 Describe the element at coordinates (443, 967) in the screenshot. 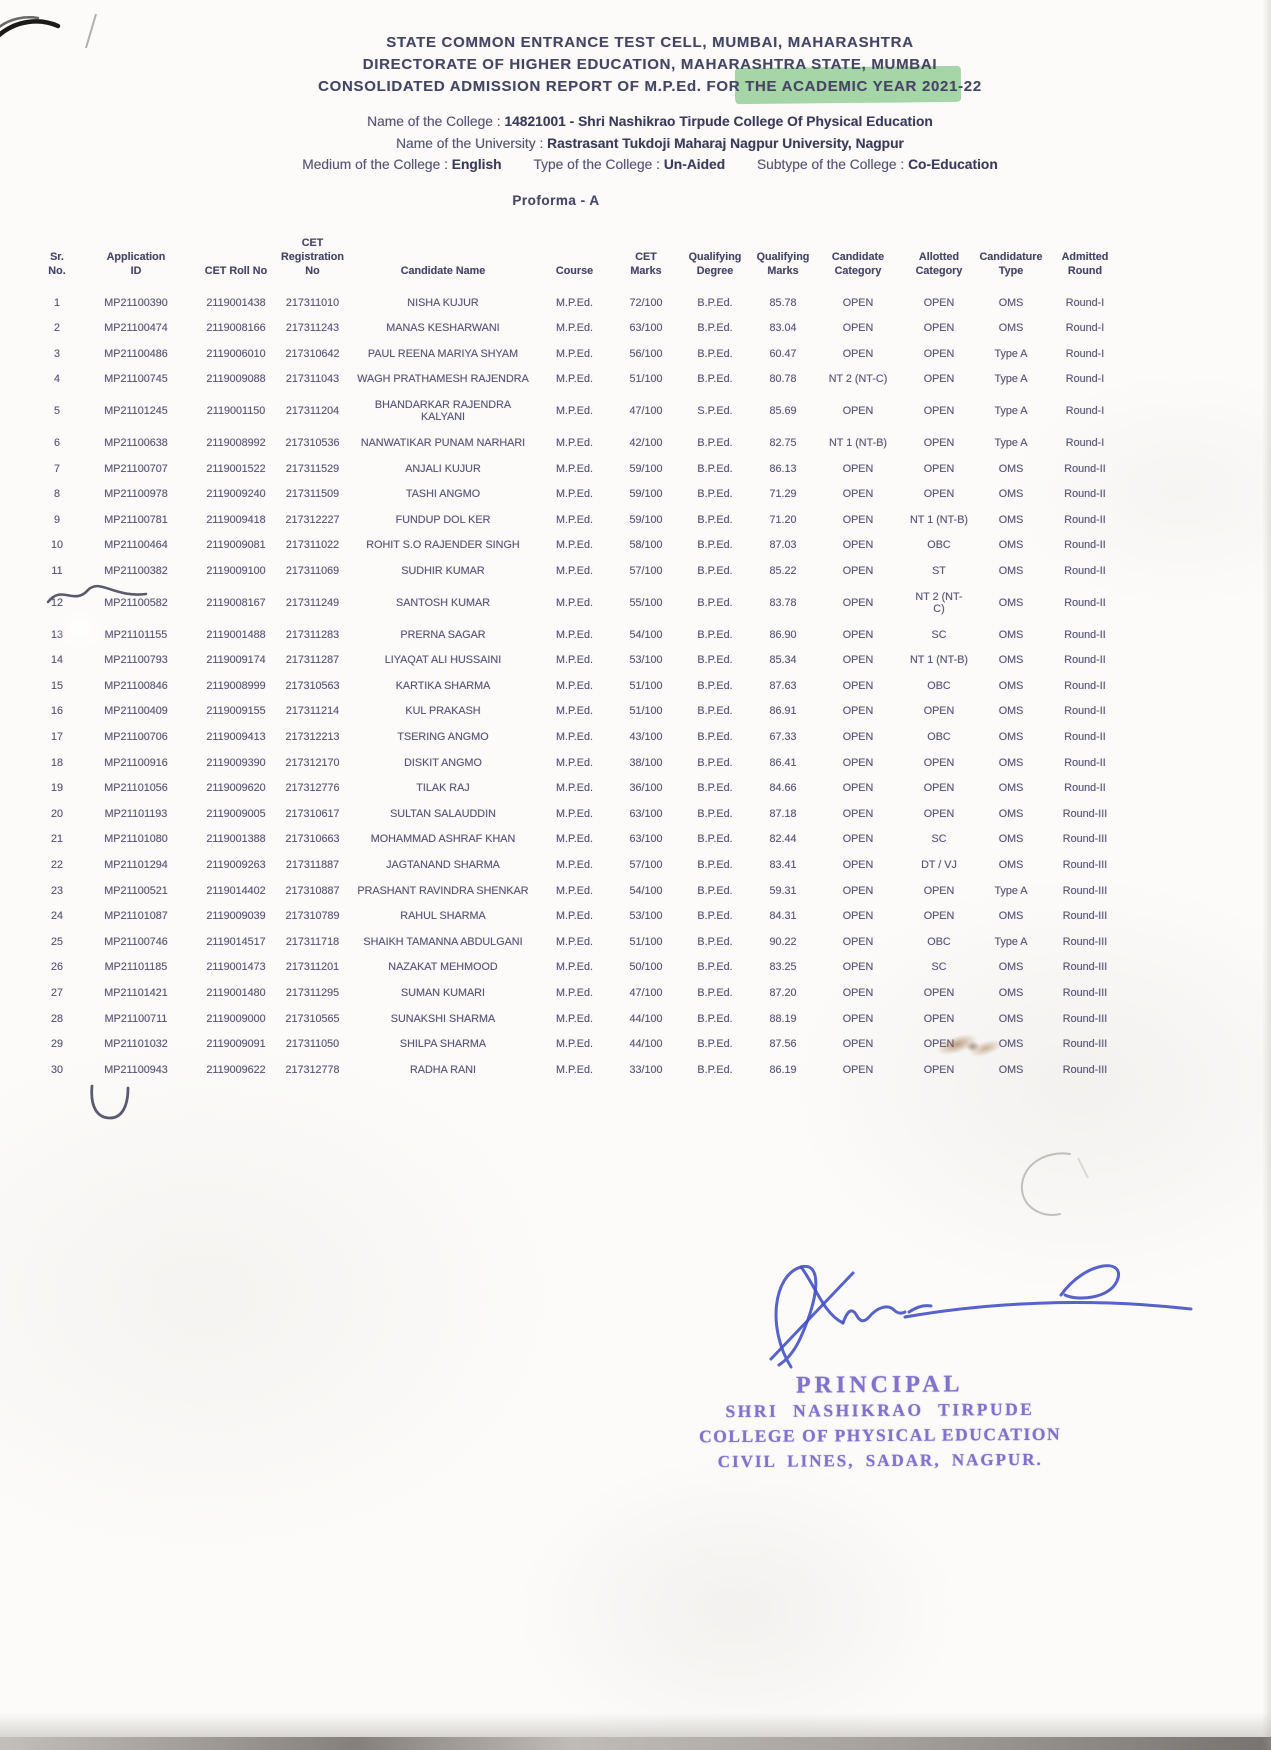

I see `cell-candidate_name: NAZAKAT MEHMOOD` at that location.